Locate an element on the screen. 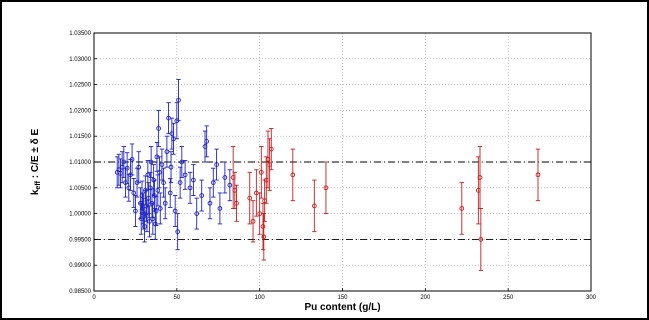 The height and width of the screenshot is (320, 649). y-tick-label: 1.01500 is located at coordinates (80, 137).